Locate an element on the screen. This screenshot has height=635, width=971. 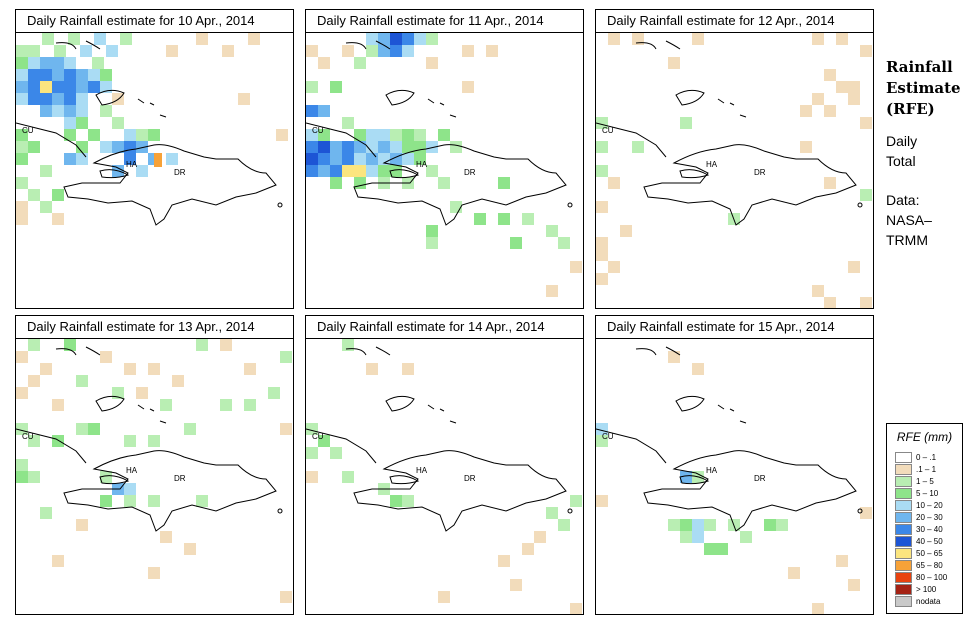
product-title-line: (RFE) is located at coordinates (910, 109).